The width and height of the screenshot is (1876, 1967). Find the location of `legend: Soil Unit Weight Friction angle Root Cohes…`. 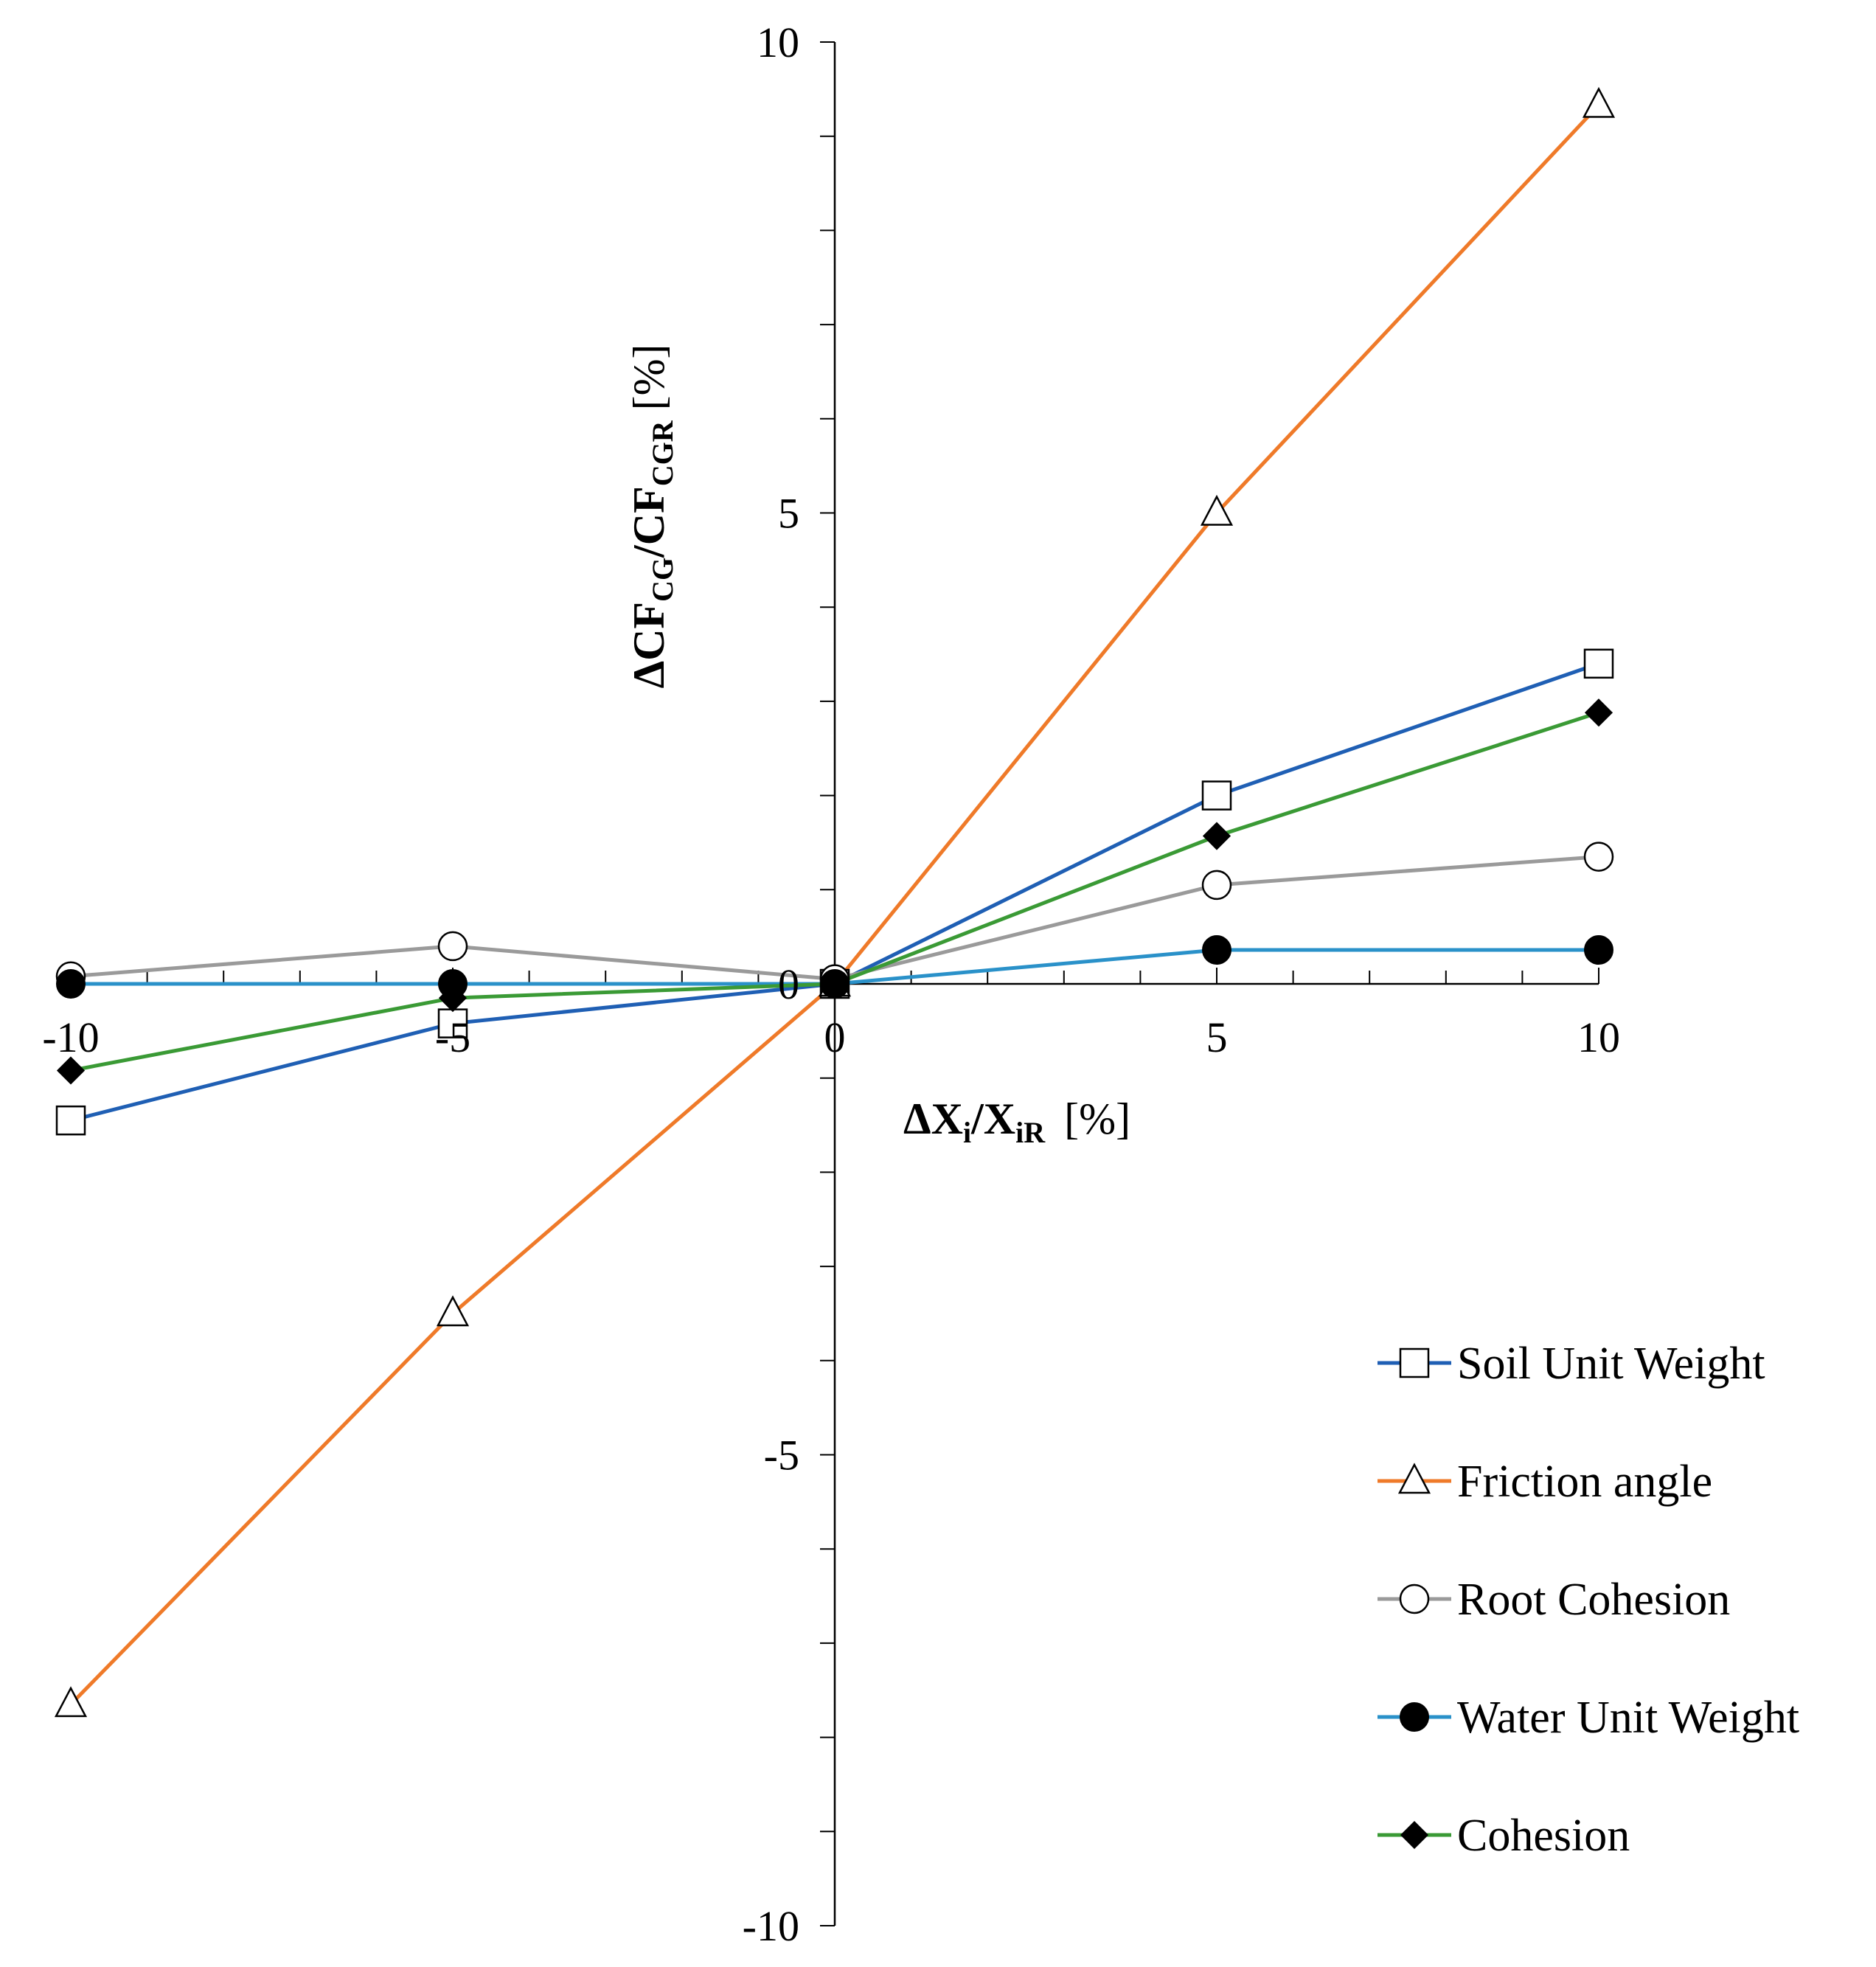

legend: Soil Unit Weight Friction angle Root Cohes… is located at coordinates (1588, 1600).